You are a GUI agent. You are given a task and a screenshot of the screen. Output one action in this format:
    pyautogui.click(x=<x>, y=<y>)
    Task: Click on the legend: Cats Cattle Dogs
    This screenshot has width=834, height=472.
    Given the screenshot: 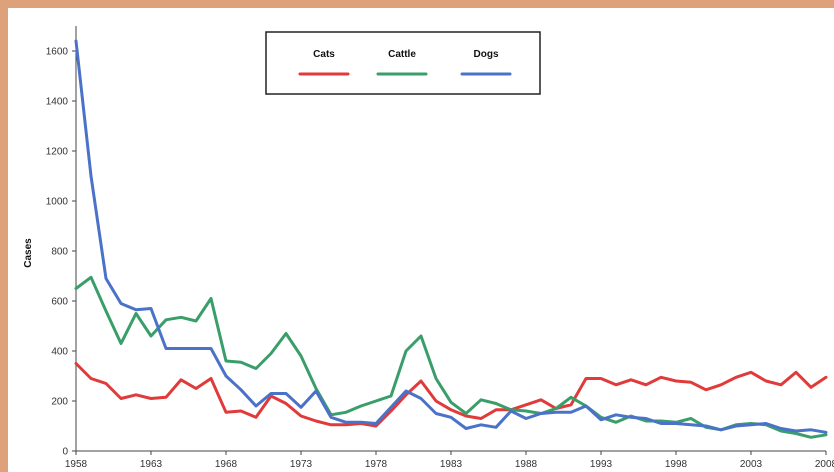 What is the action you would take?
    pyautogui.click(x=403, y=63)
    